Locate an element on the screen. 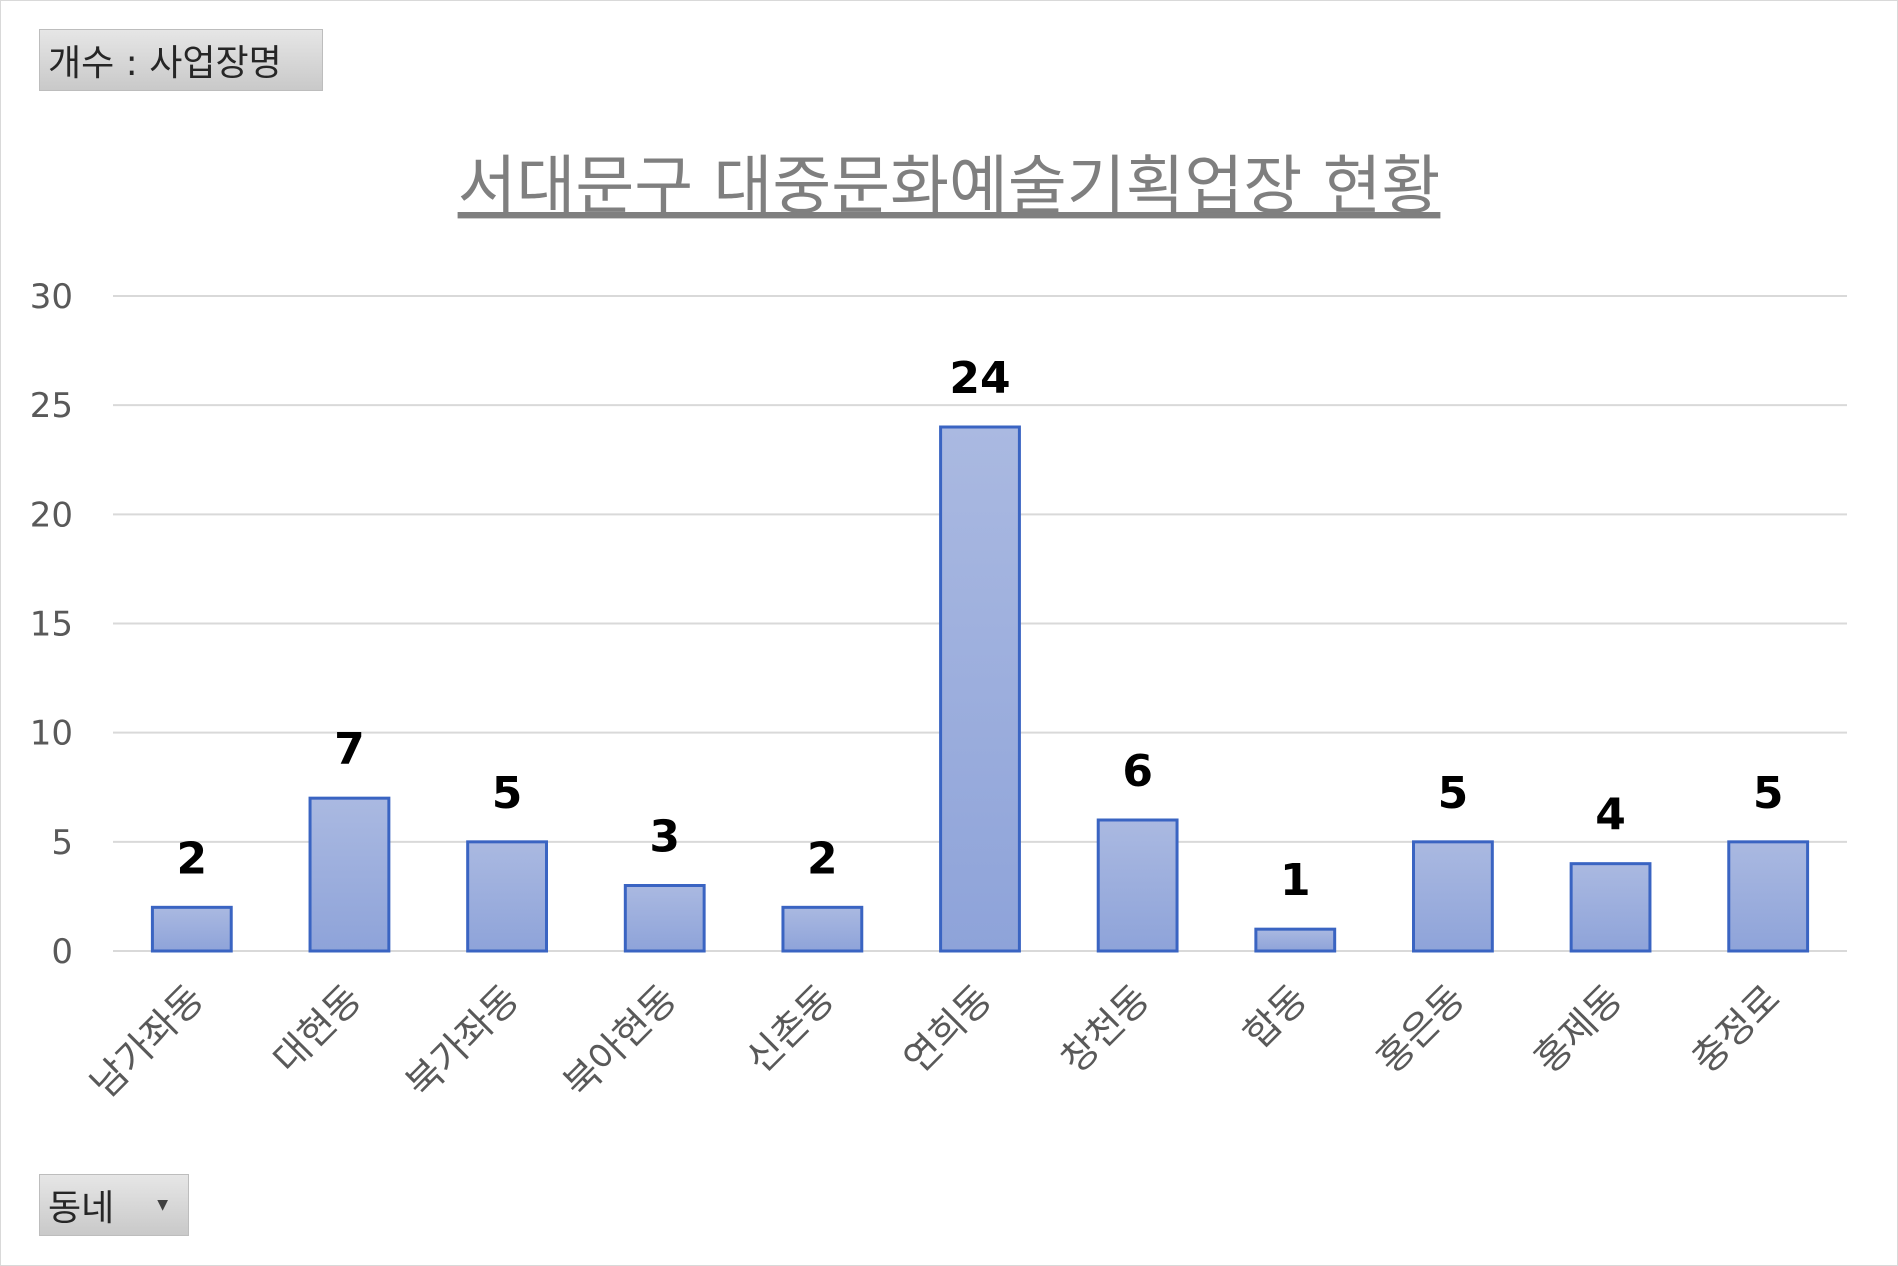 Image resolution: width=1898 pixels, height=1266 pixels. data-label: 6 is located at coordinates (1137, 771).